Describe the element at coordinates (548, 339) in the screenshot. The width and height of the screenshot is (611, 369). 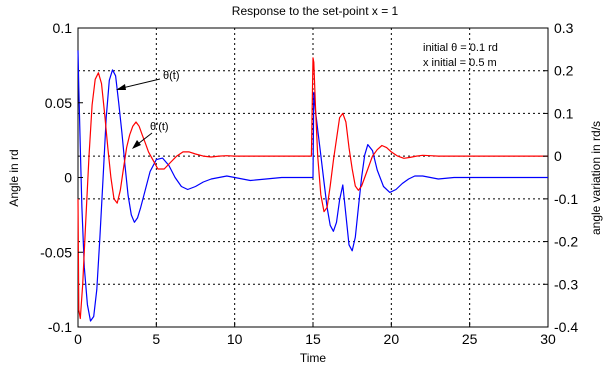
I see `x-tick-label: 30` at that location.